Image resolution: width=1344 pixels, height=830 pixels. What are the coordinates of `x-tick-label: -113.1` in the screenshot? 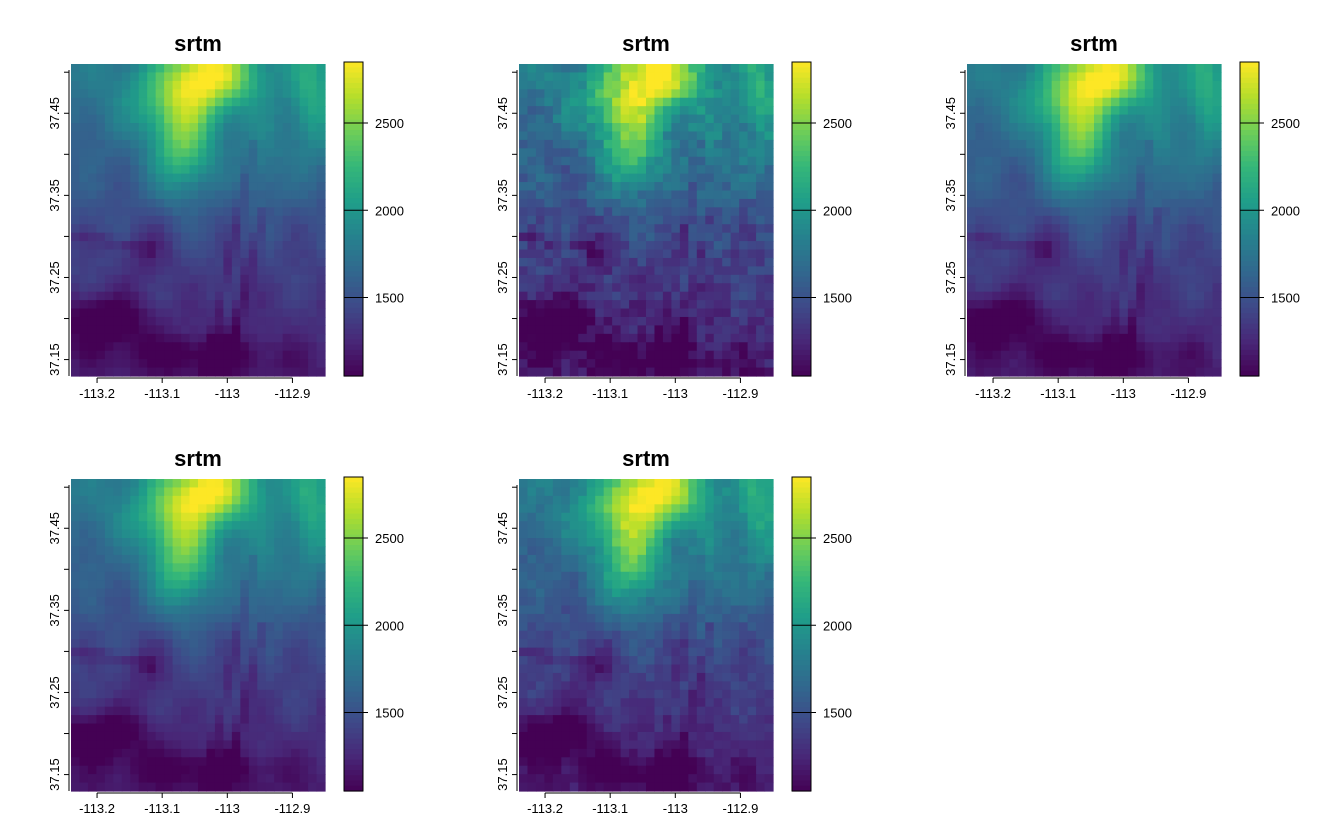 It's located at (162, 393).